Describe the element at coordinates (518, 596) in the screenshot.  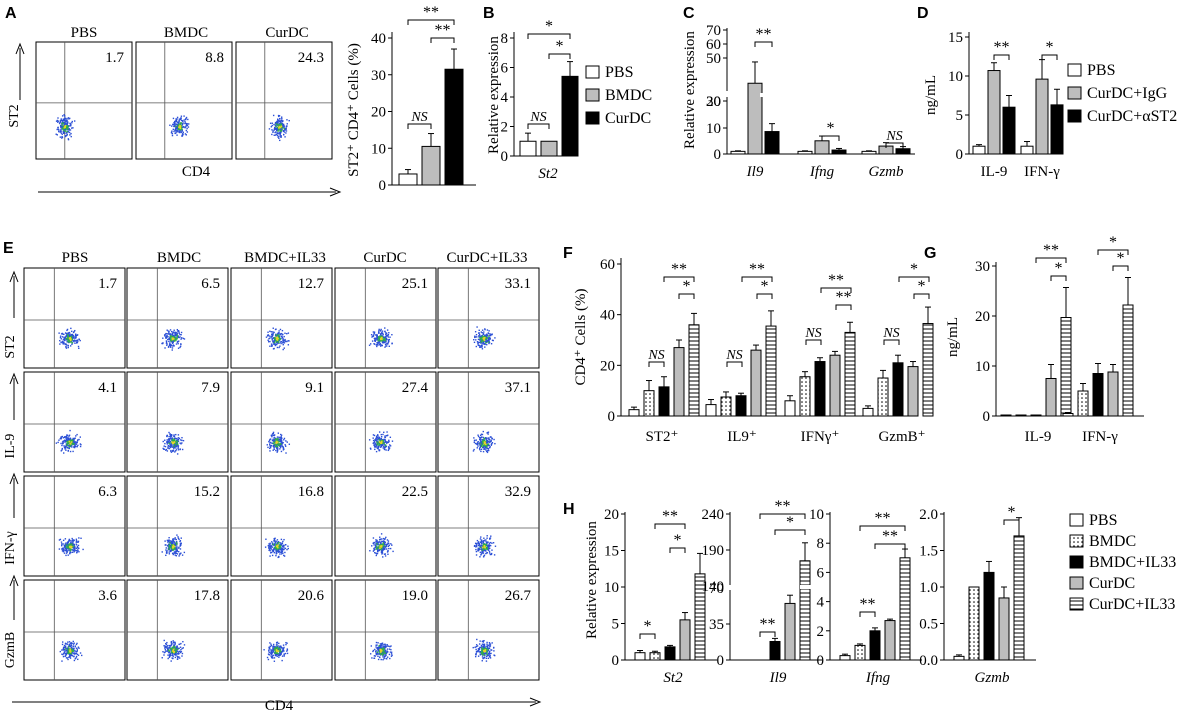
I see `flow-percent-value: 26.7` at that location.